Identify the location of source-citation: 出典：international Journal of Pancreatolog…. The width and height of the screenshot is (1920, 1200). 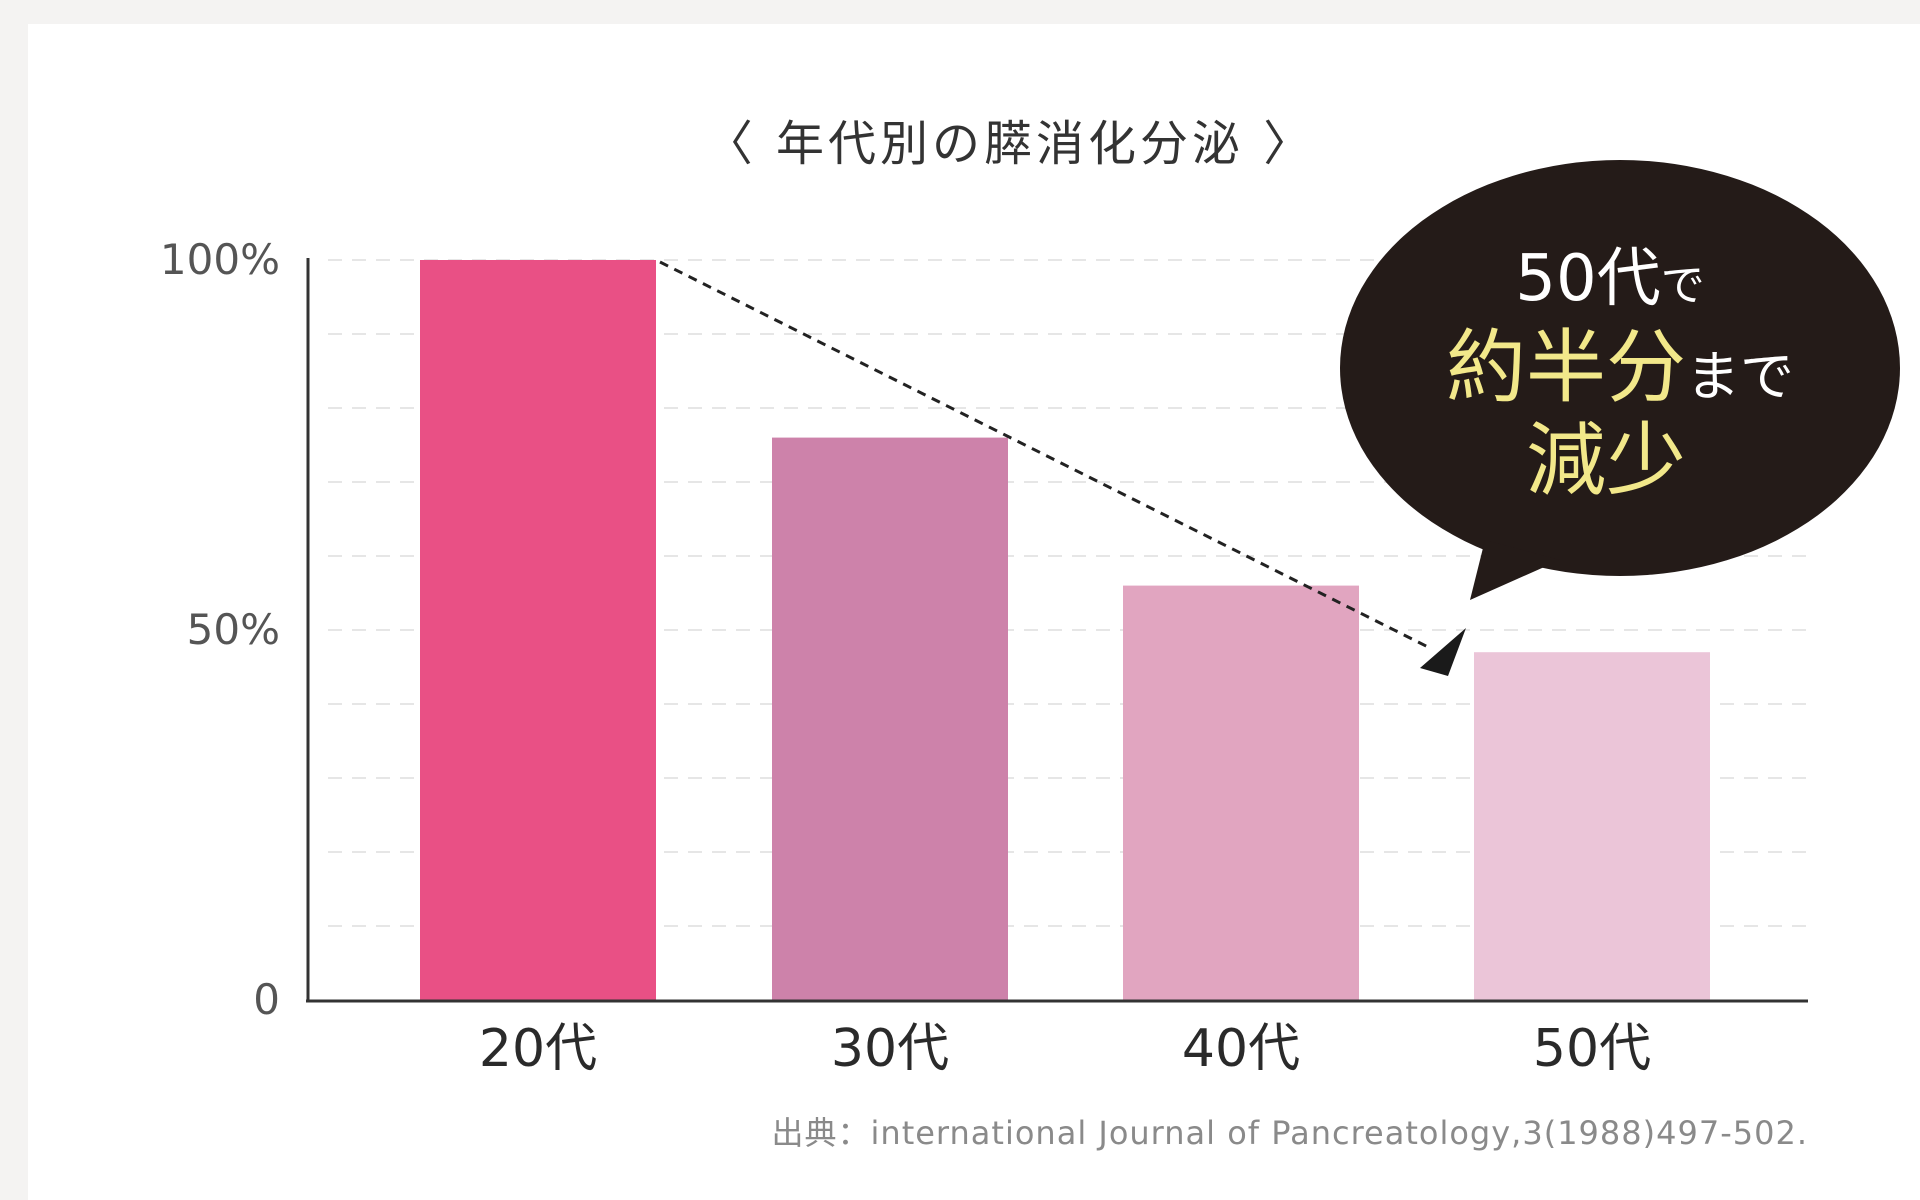
(1290, 1133).